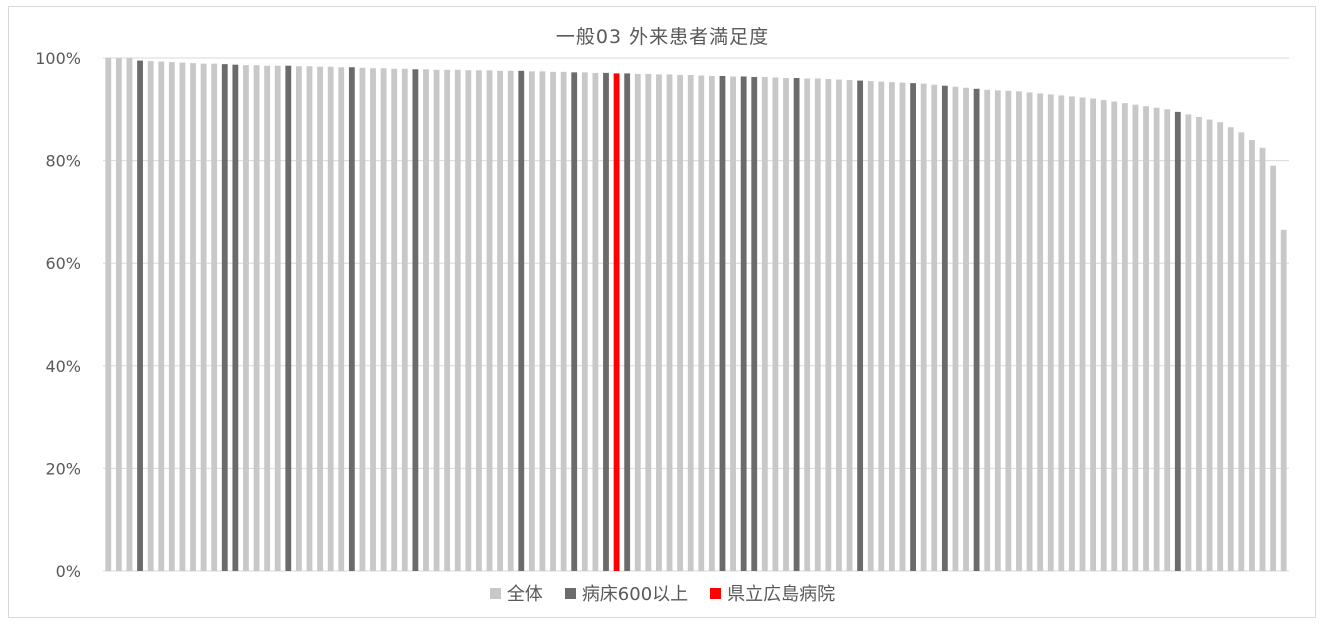 The width and height of the screenshot is (1325, 626). Describe the element at coordinates (68, 571) in the screenshot. I see `y-tick-label: 0%` at that location.